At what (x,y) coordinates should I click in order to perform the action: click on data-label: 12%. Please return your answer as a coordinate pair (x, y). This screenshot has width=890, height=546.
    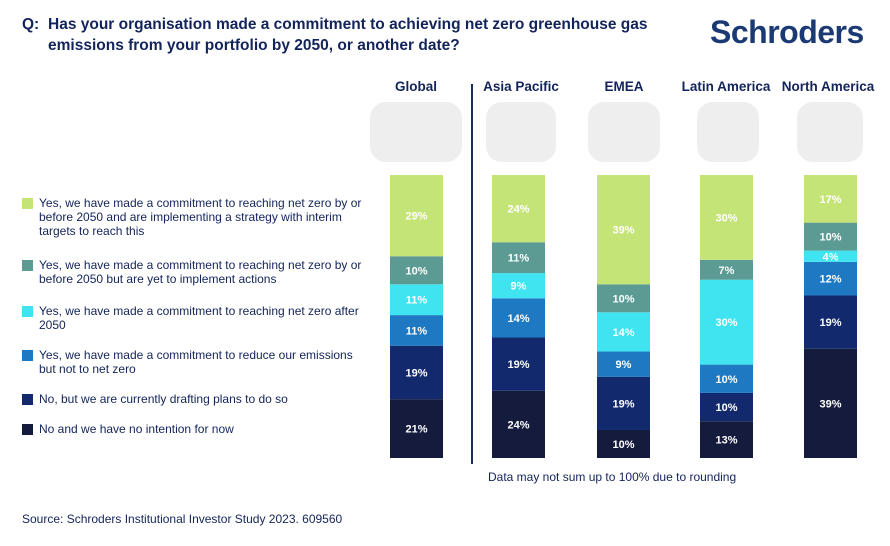
    Looking at the image, I should click on (830, 280).